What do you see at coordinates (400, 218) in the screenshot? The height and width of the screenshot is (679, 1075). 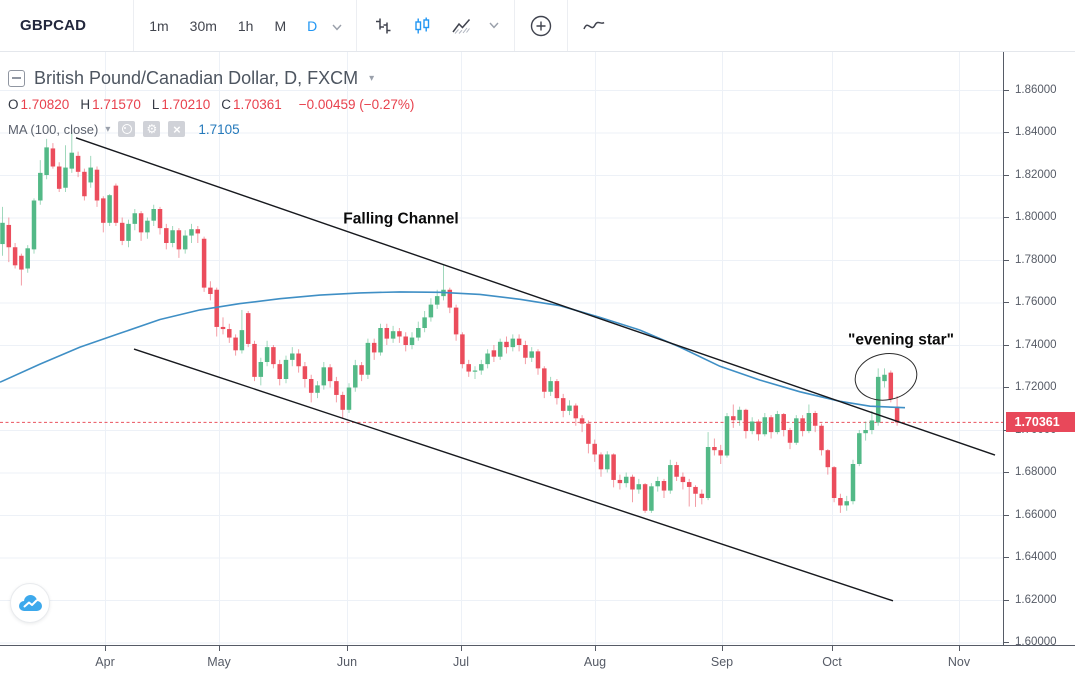 I see `falling-channel-label: Falling Channel` at bounding box center [400, 218].